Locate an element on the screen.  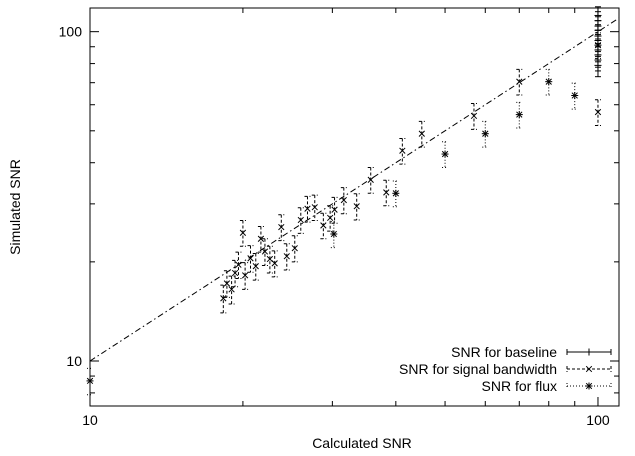
x-tick-label: 10 is located at coordinates (90, 420).